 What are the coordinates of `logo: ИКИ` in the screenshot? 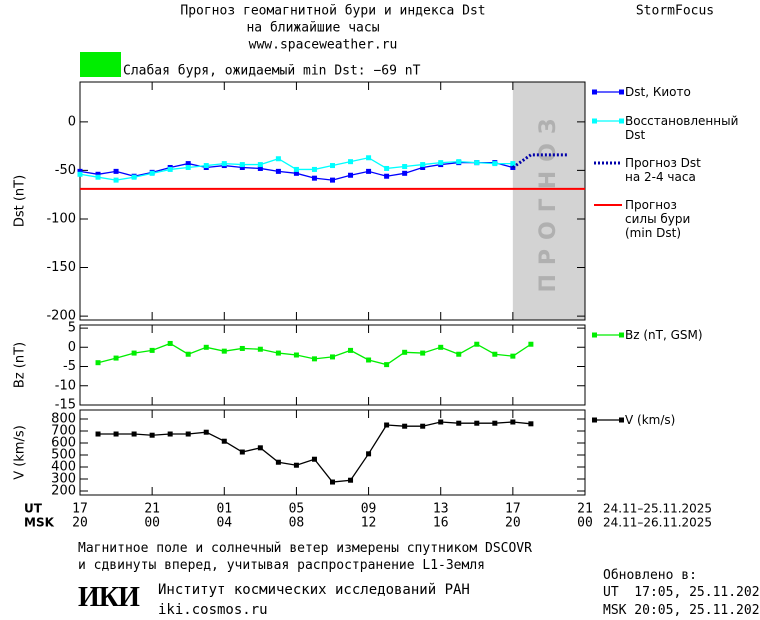 It's located at (109, 597).